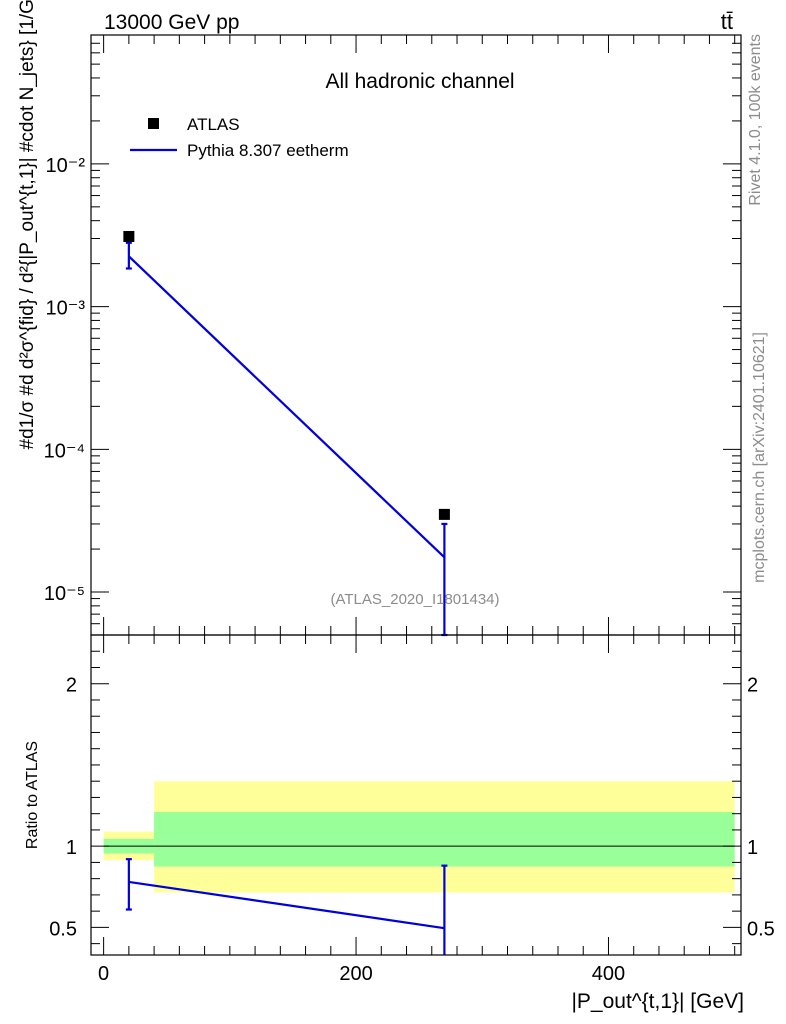 The height and width of the screenshot is (1024, 786). What do you see at coordinates (752, 686) in the screenshot?
I see `ratio-y-tick-label-right: 2` at bounding box center [752, 686].